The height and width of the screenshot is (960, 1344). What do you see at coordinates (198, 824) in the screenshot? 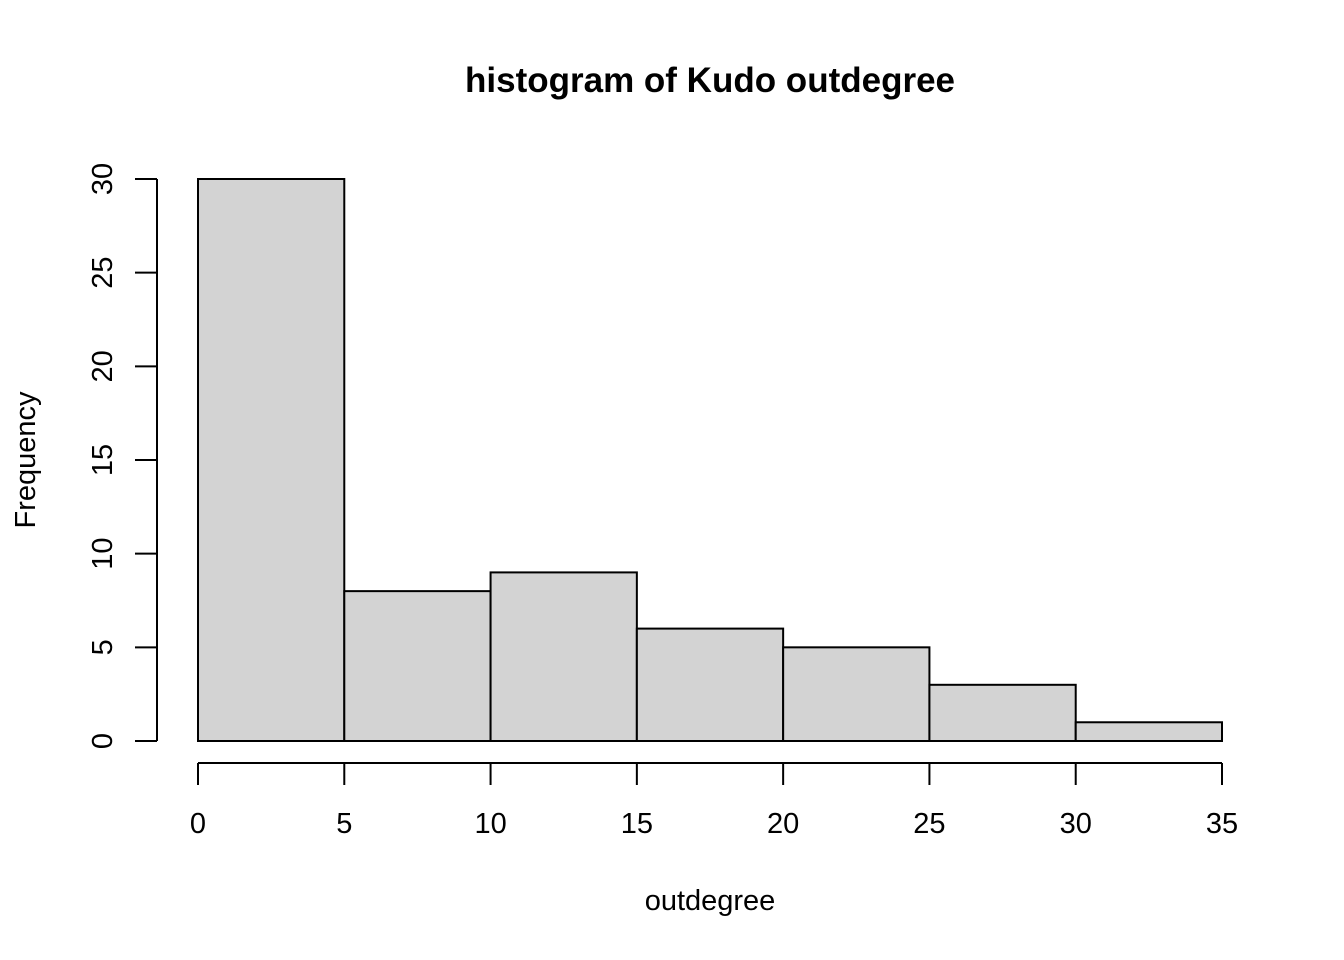
I see `x-tick-label-0: 0` at bounding box center [198, 824].